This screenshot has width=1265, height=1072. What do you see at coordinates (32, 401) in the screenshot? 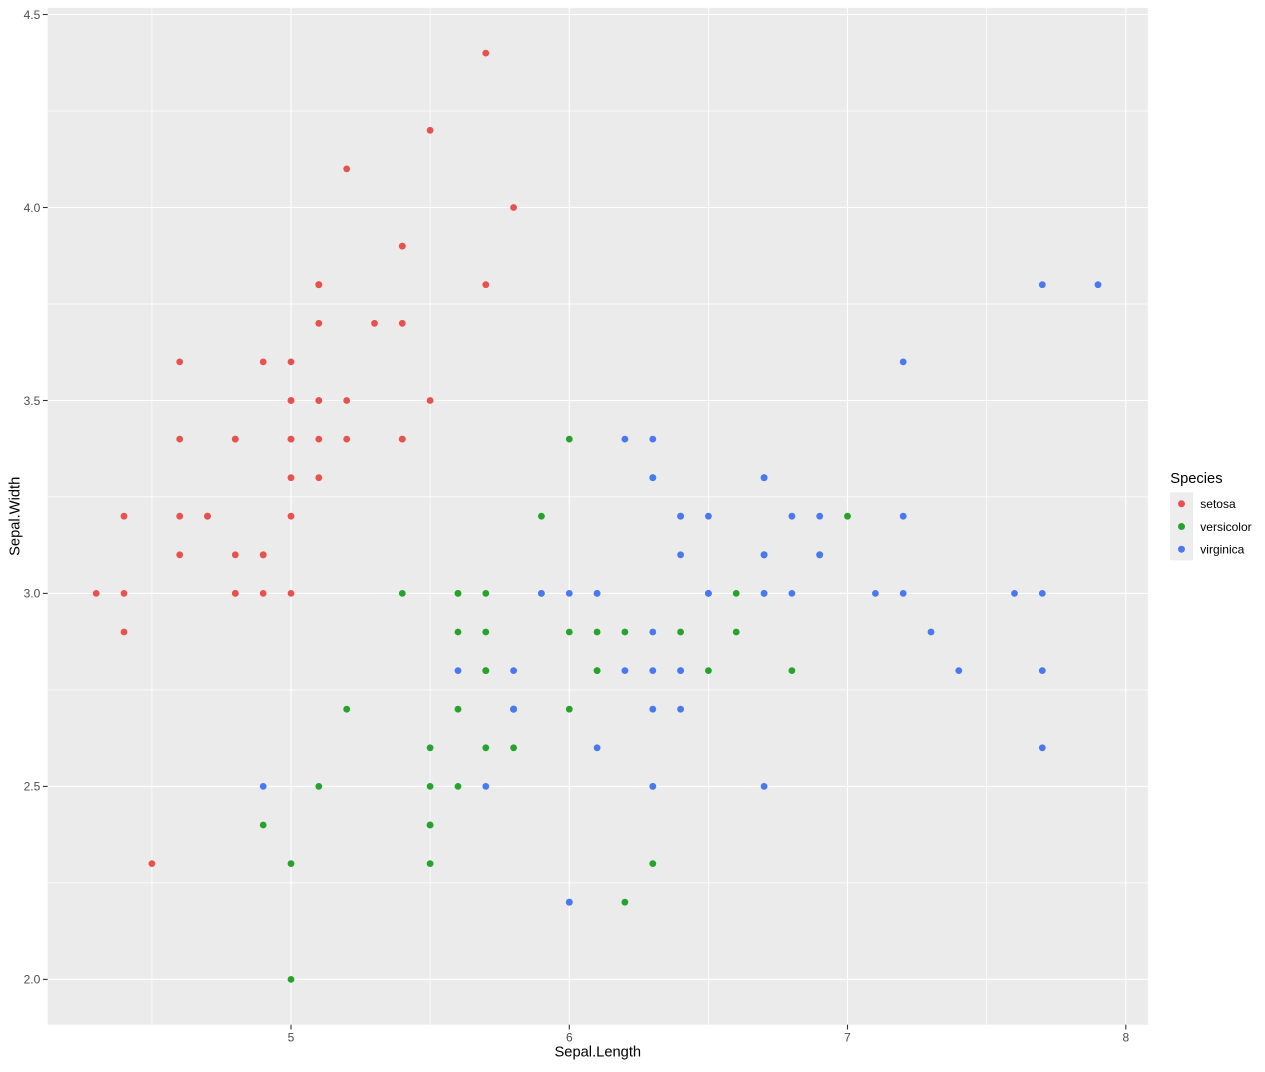
I see `svg-text: 3.5` at bounding box center [32, 401].